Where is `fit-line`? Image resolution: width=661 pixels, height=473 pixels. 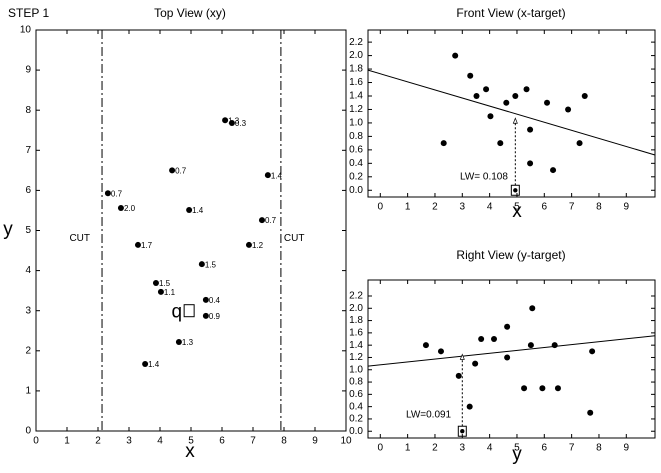
fit-line is located at coordinates (511, 351).